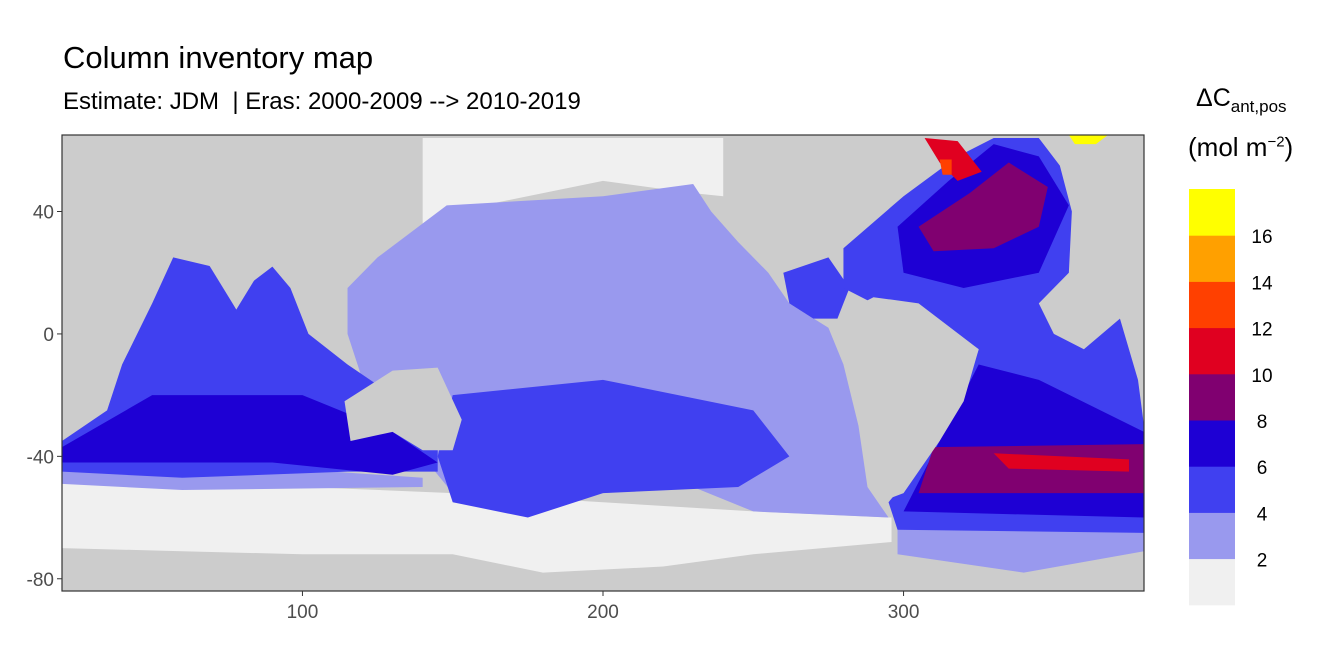 Image resolution: width=1344 pixels, height=672 pixels. What do you see at coordinates (953, 159) in the screenshot?
I see `region-labrador-sea` at bounding box center [953, 159].